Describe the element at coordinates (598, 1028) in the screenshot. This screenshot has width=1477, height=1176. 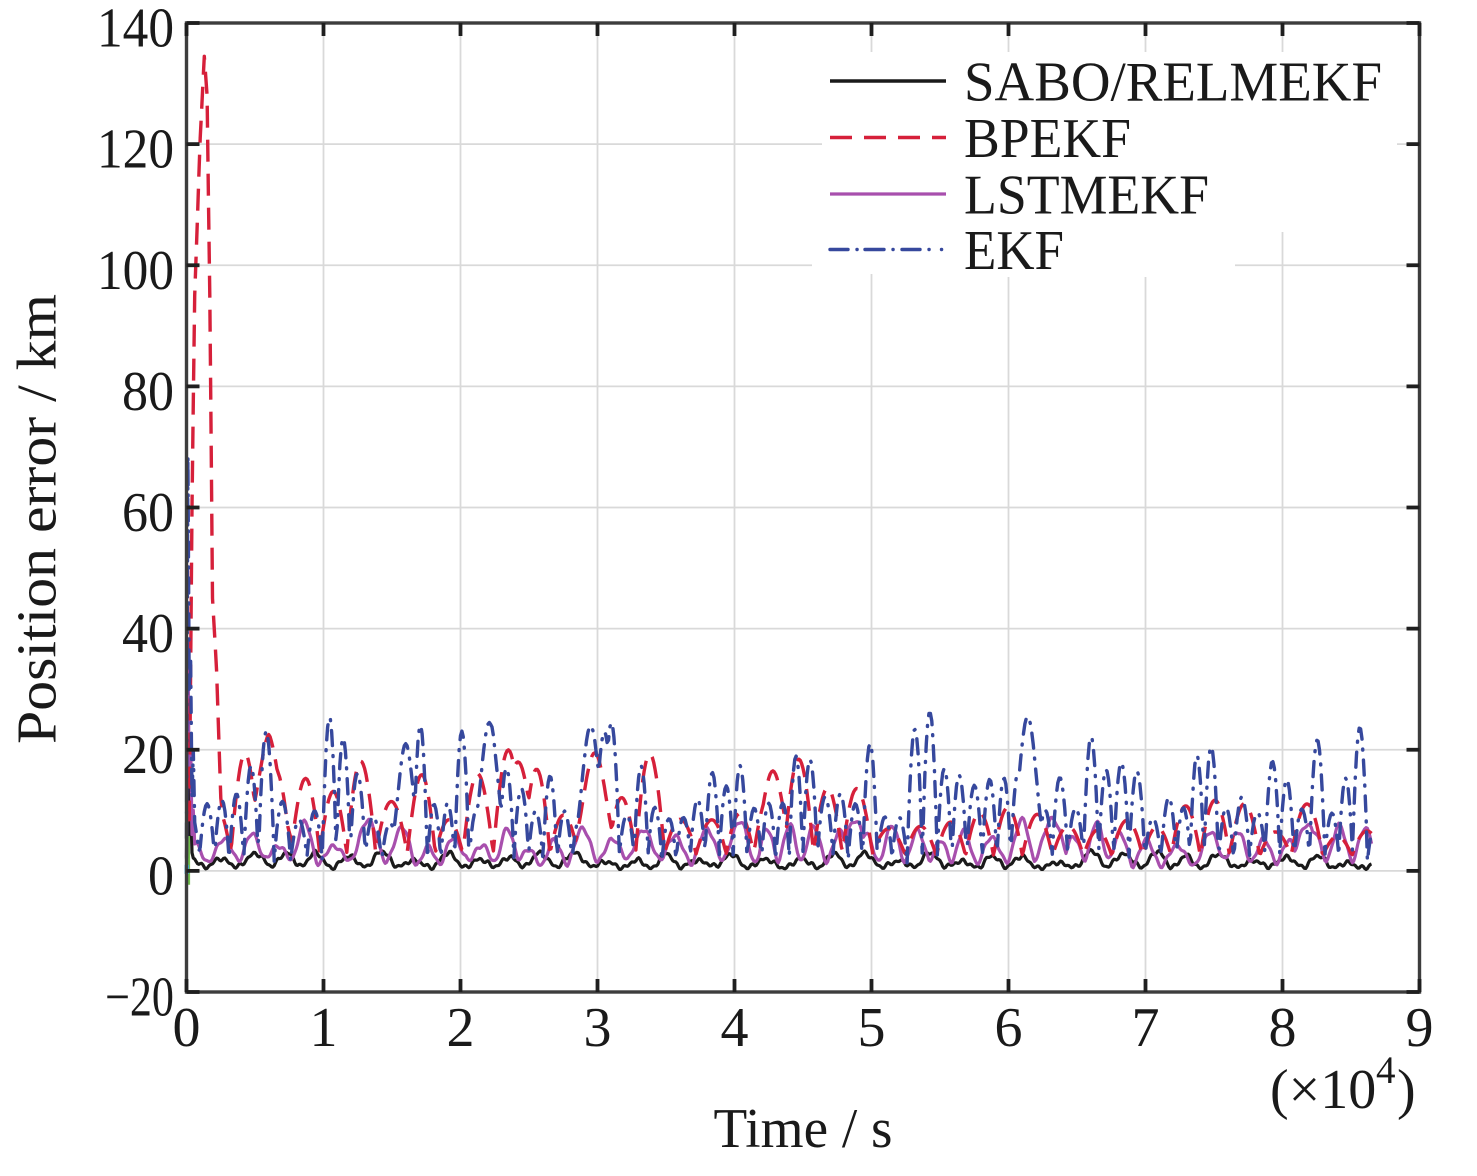
I see `svg-text: 3` at that location.